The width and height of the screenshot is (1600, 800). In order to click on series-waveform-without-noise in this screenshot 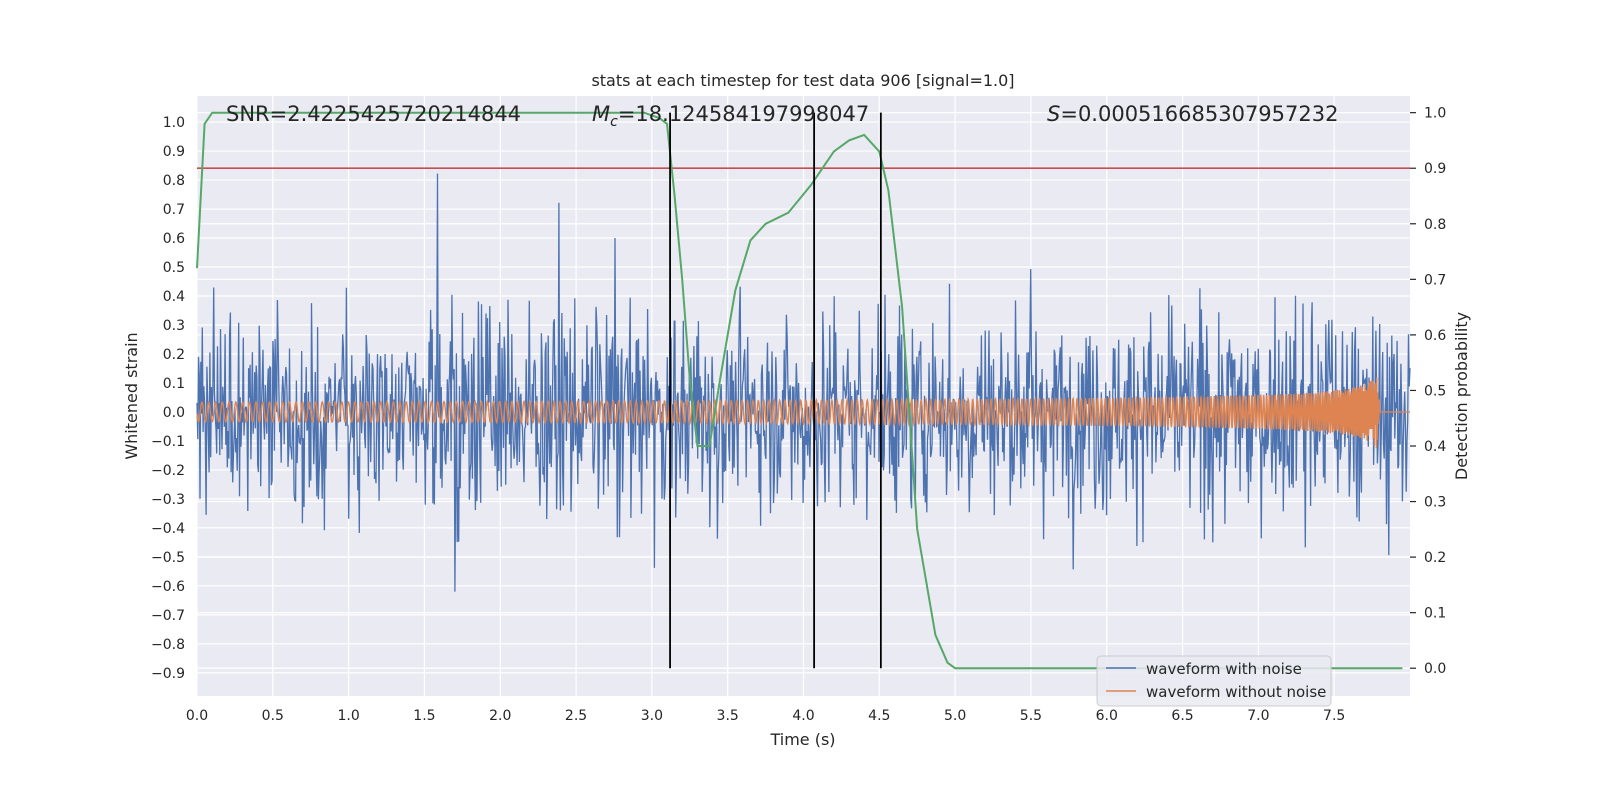, I will do `click(803, 413)`.